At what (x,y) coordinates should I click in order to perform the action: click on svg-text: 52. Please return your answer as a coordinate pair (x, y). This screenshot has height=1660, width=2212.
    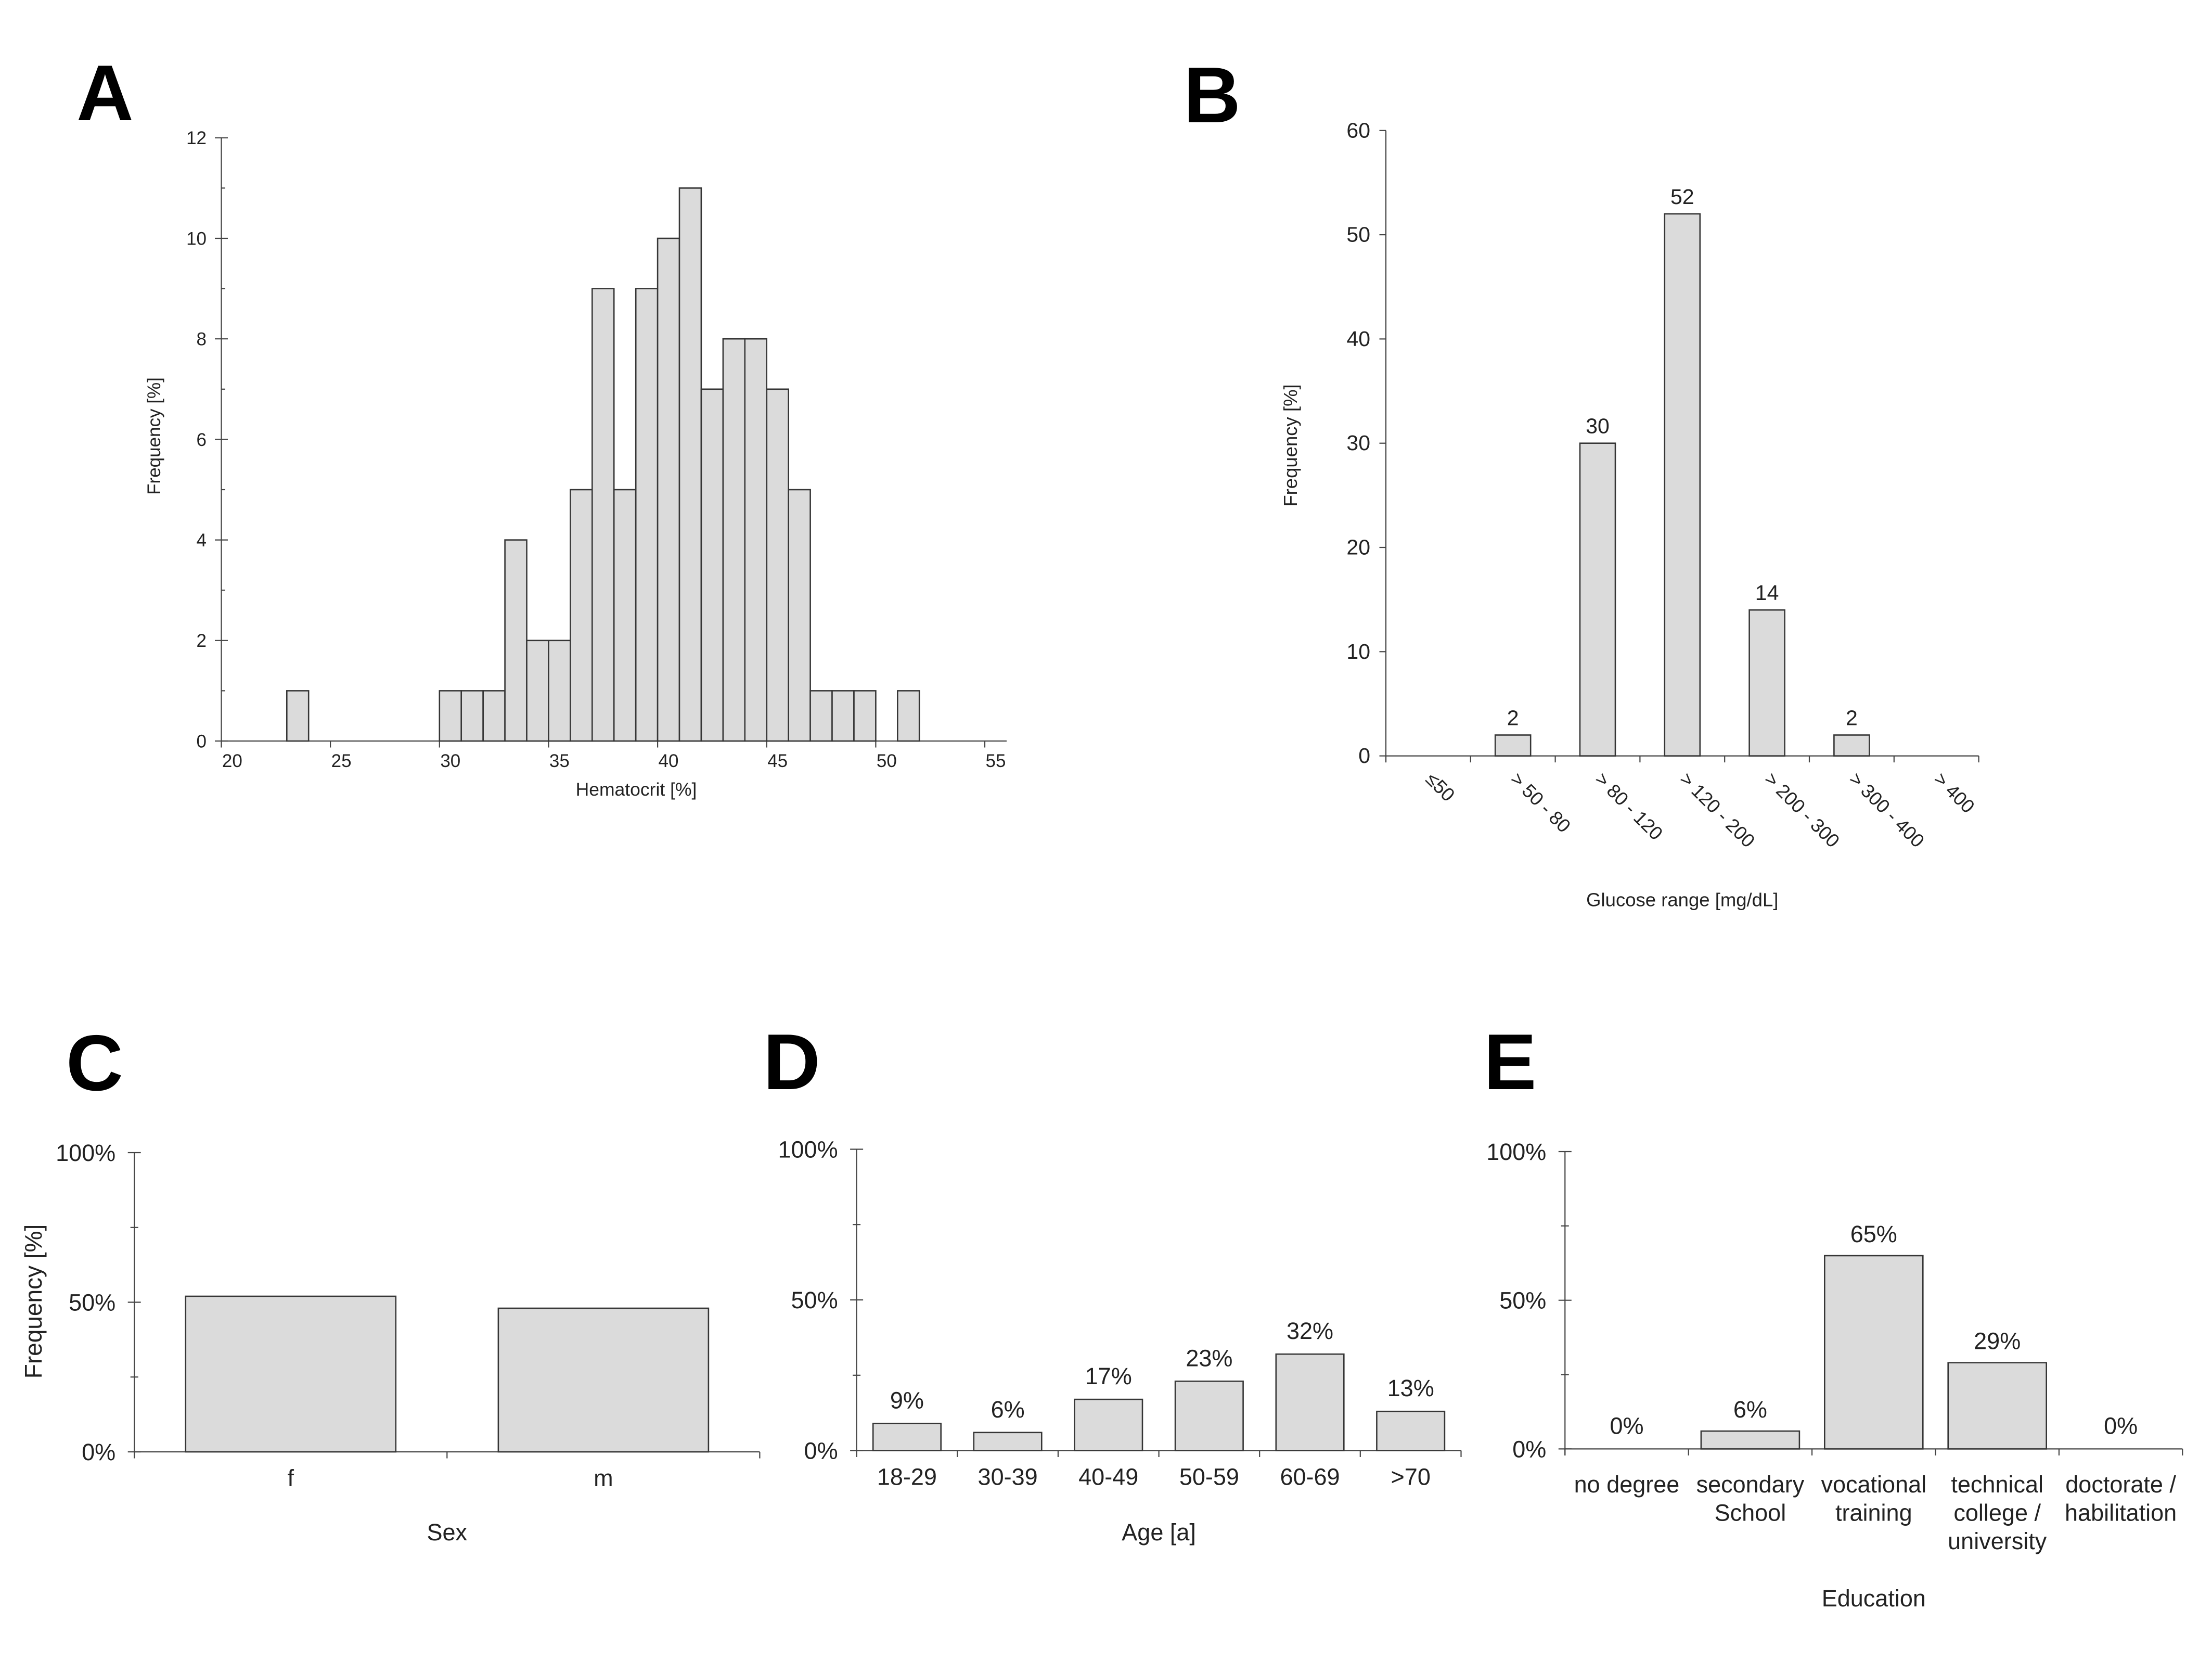
    Looking at the image, I should click on (1682, 197).